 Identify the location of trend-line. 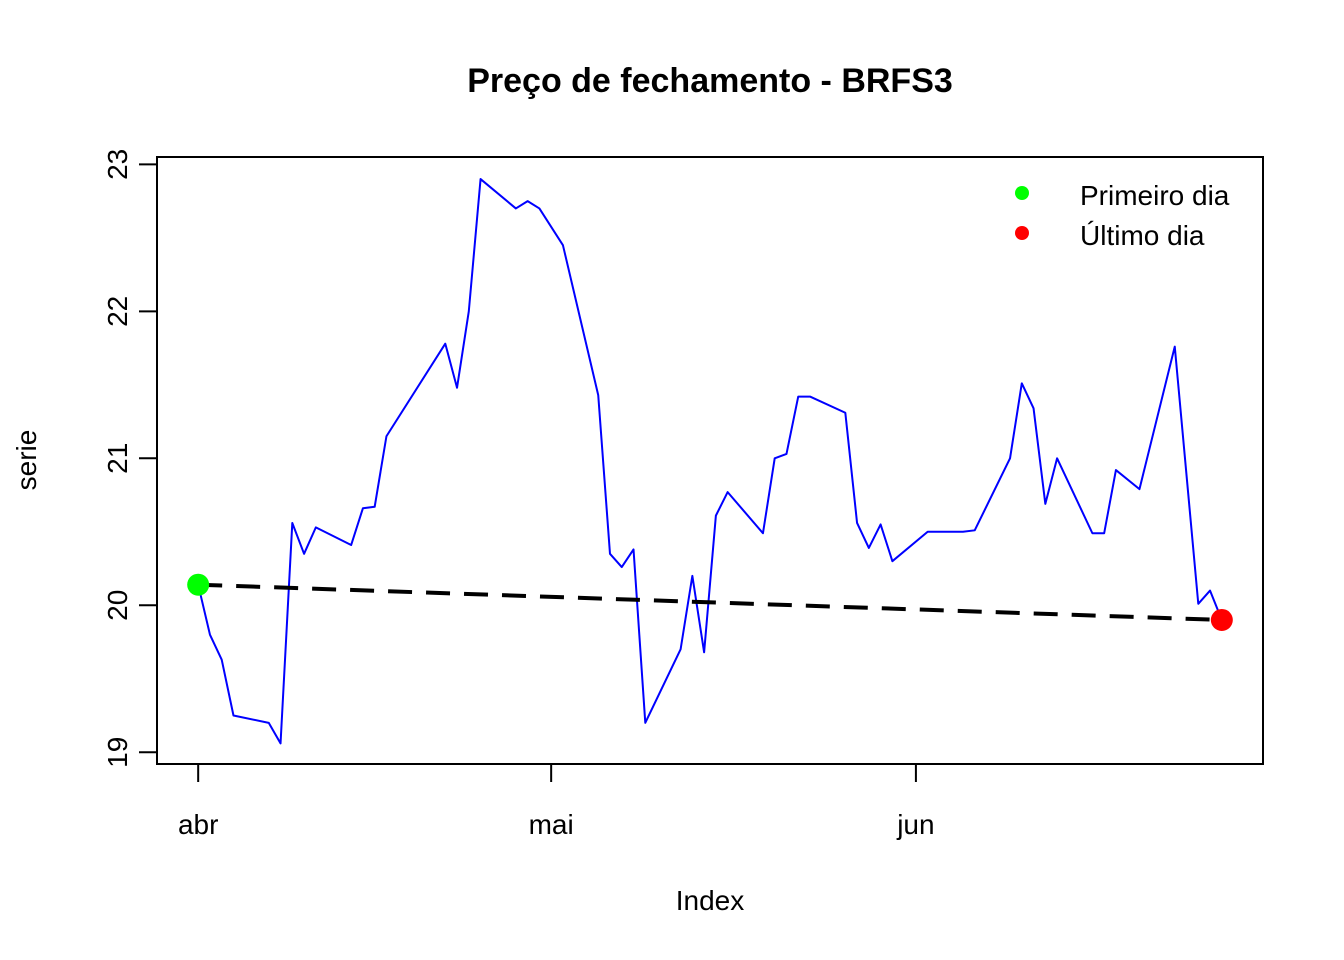
(710, 602).